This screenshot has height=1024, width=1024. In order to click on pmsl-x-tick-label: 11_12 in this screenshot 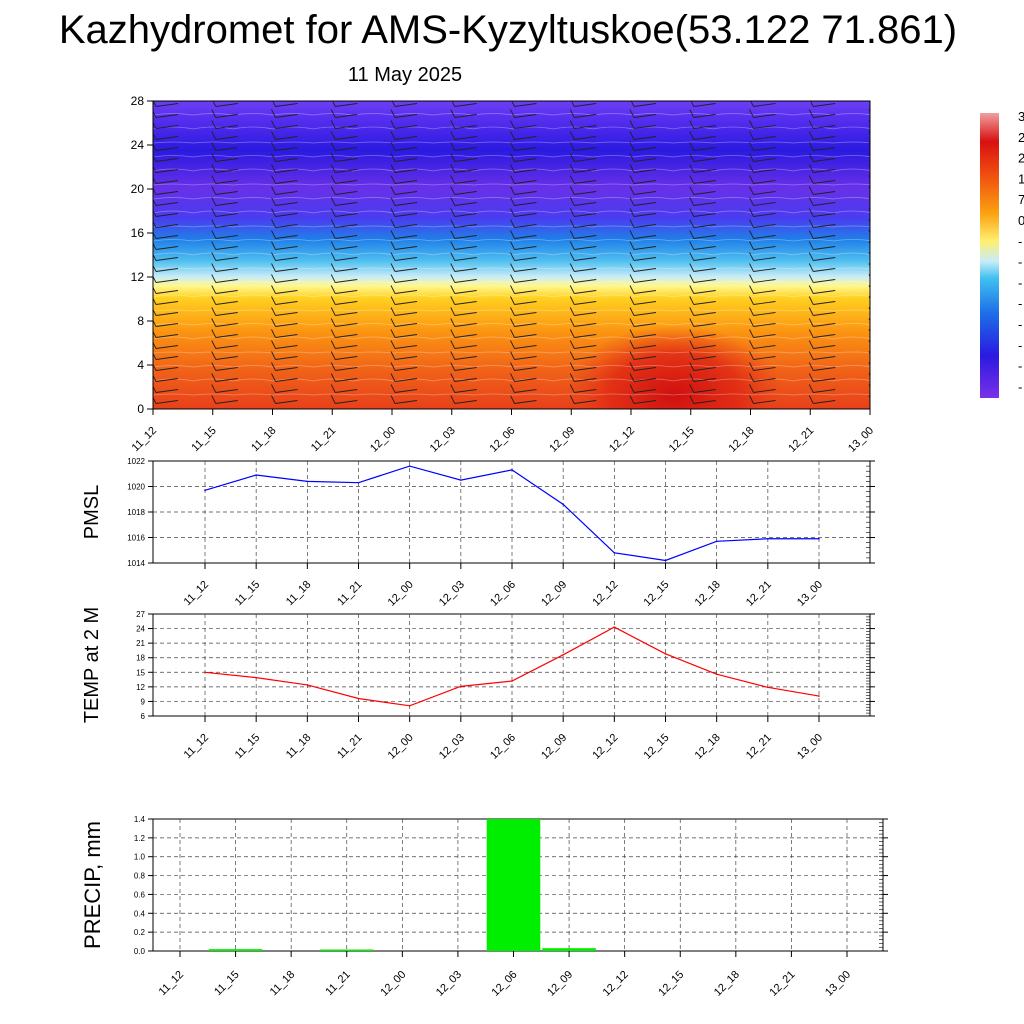, I will do `click(197, 594)`.